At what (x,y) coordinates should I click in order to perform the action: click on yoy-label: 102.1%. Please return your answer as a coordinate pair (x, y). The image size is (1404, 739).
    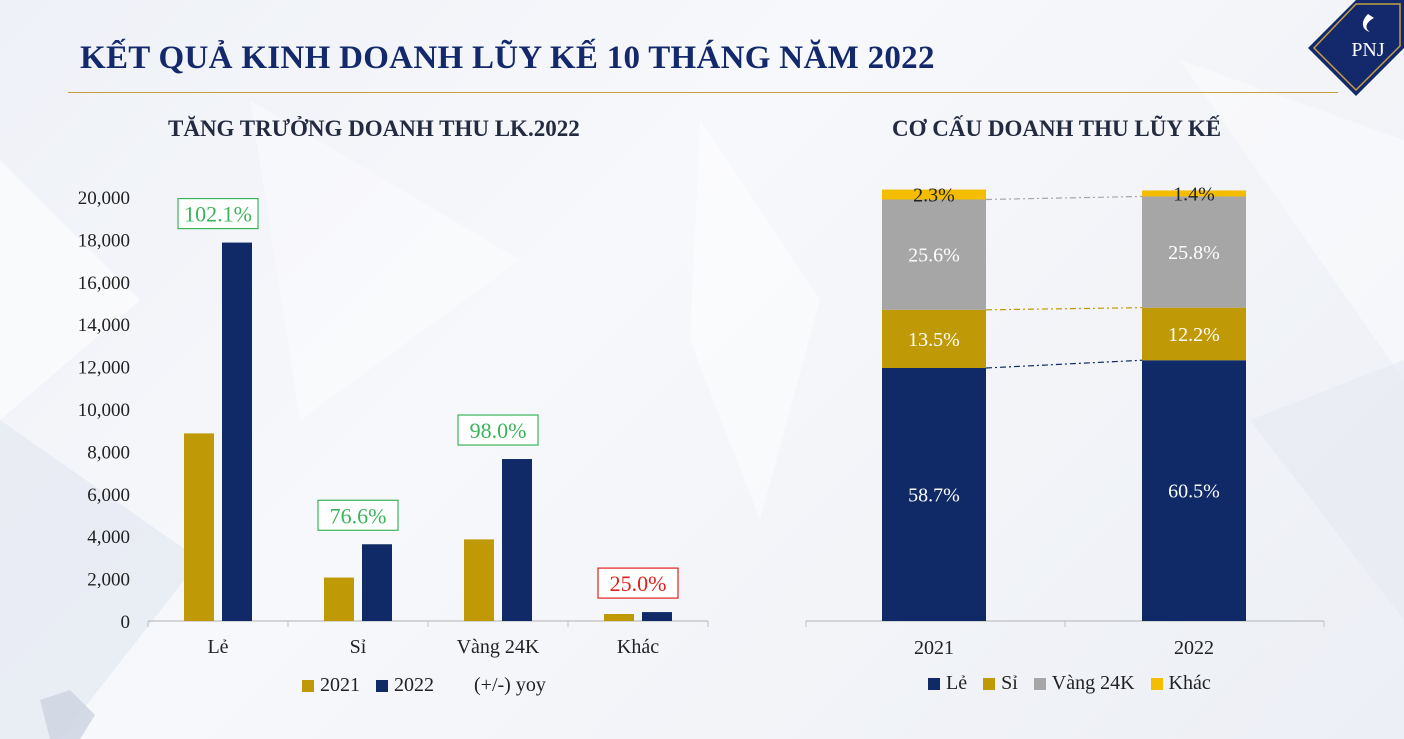
    Looking at the image, I should click on (218, 213).